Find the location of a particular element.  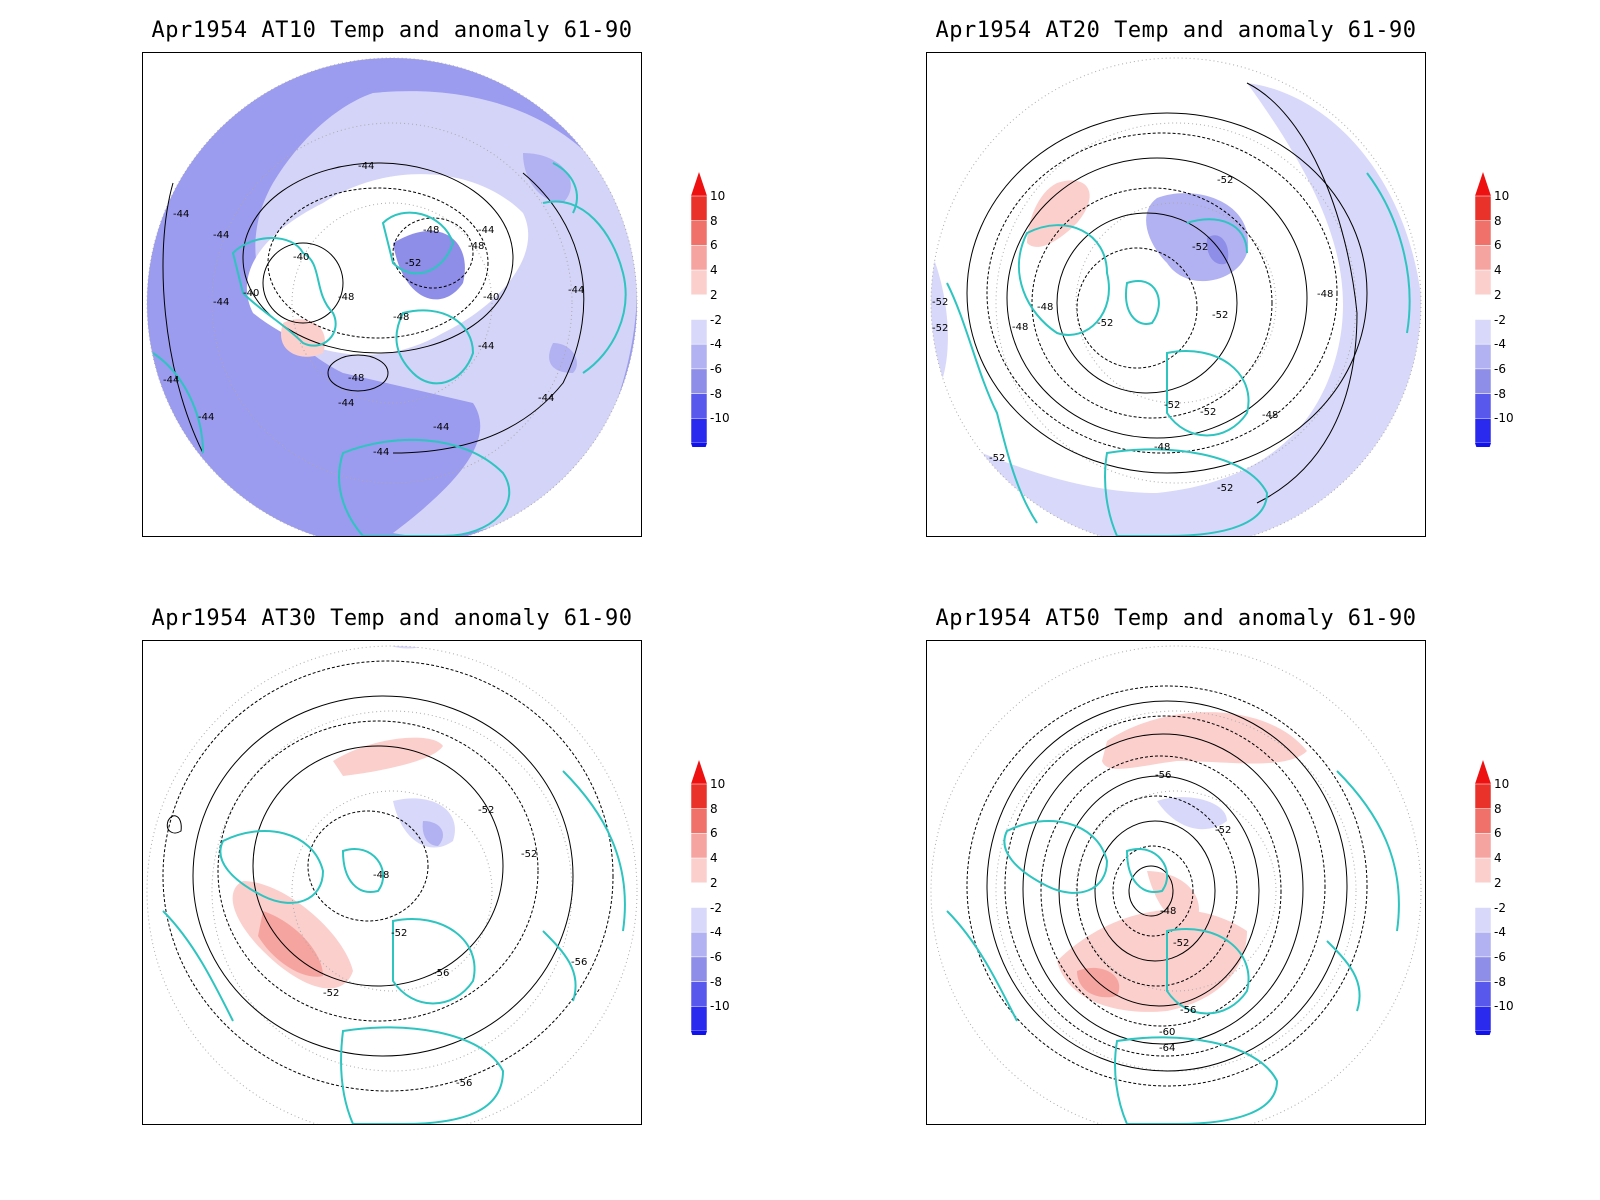

contour-labels: -52 -52 -48 -52 -56 -56 -52 -56 is located at coordinates (455, 947).